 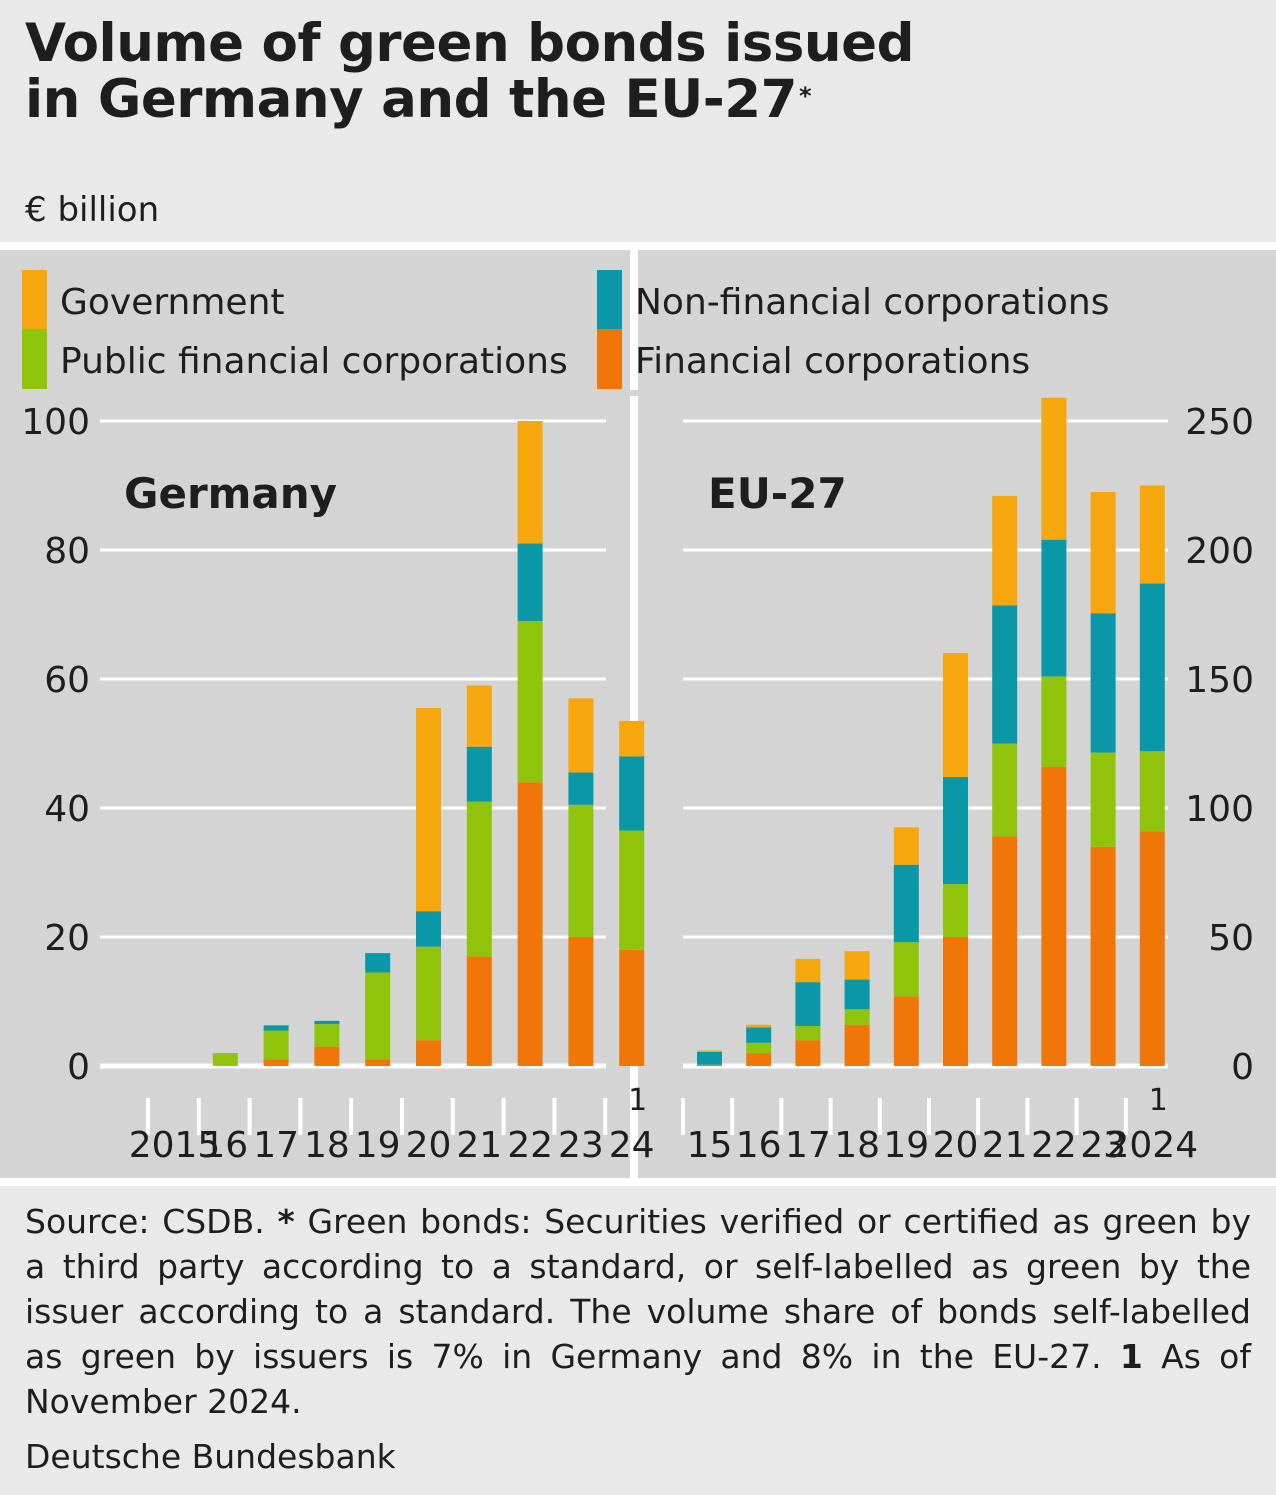 I want to click on footer-divider-line, so click(x=638, y=1182).